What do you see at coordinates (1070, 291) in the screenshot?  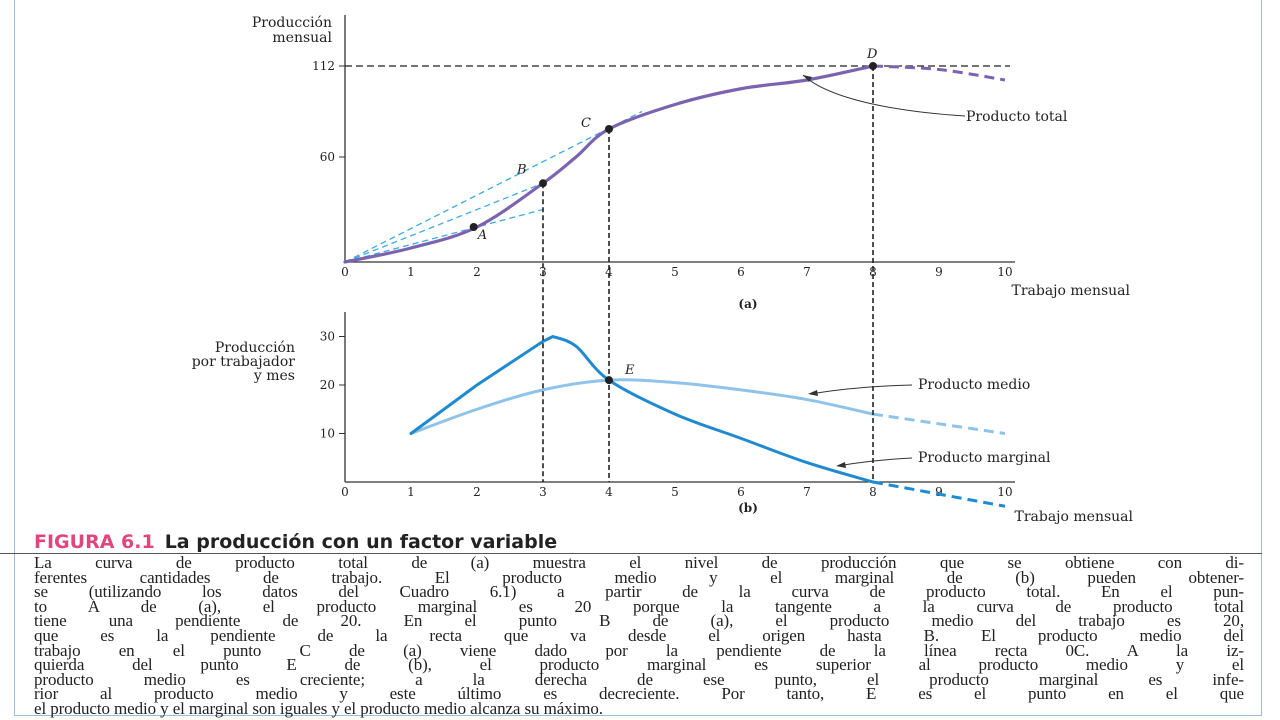 I see `xlabel-a: Trabajo mensual` at bounding box center [1070, 291].